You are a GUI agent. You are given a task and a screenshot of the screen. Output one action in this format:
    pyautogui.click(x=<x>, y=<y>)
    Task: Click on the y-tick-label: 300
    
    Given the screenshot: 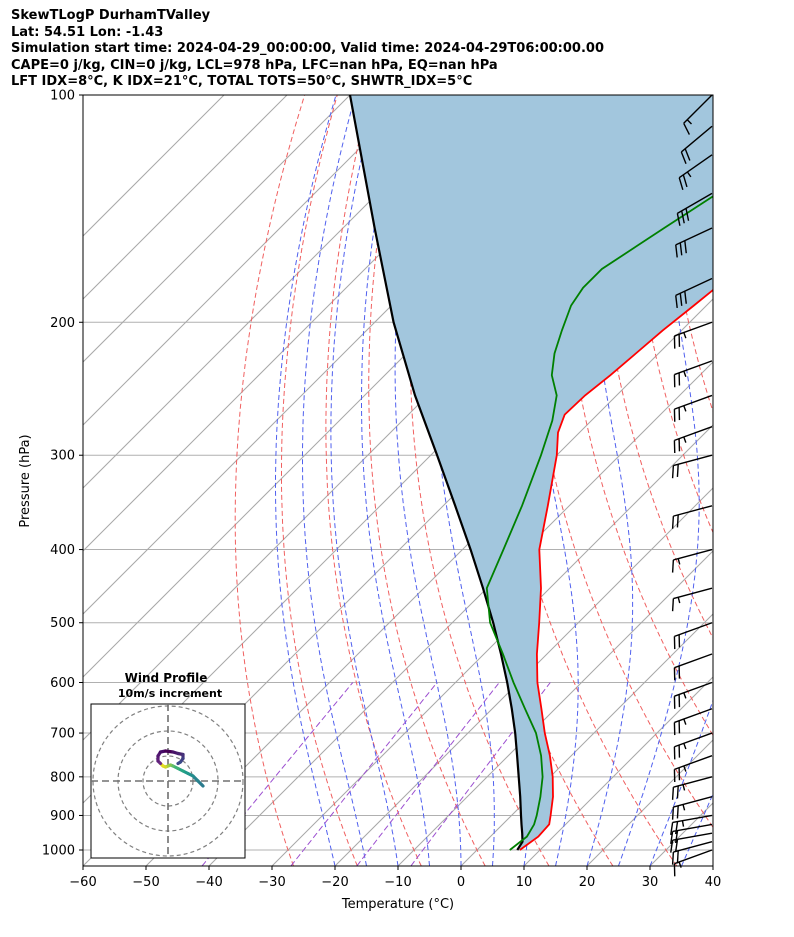 What is the action you would take?
    pyautogui.click(x=62, y=456)
    